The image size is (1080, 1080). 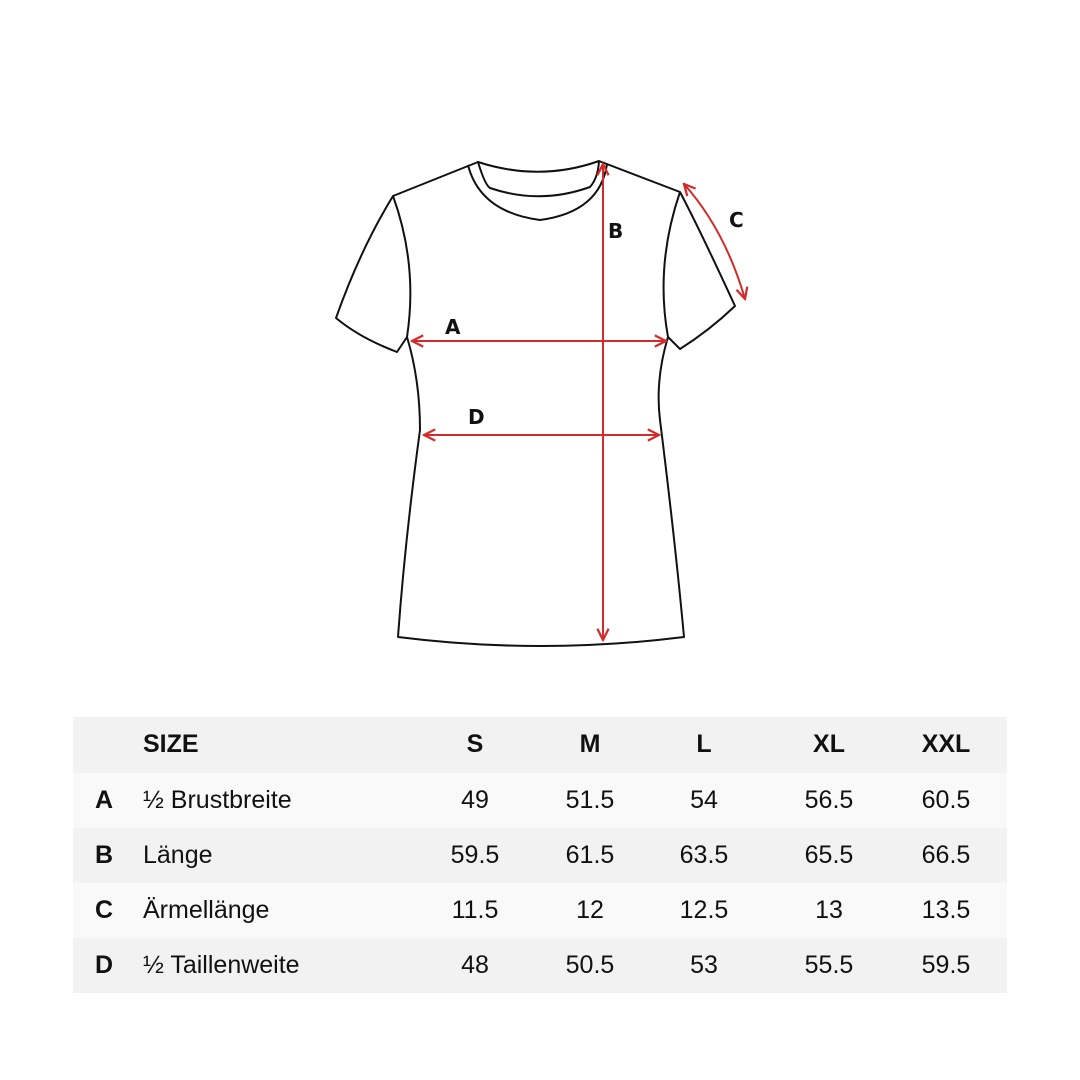 What do you see at coordinates (221, 965) in the screenshot?
I see `row-label: ½ Taillenweite` at bounding box center [221, 965].